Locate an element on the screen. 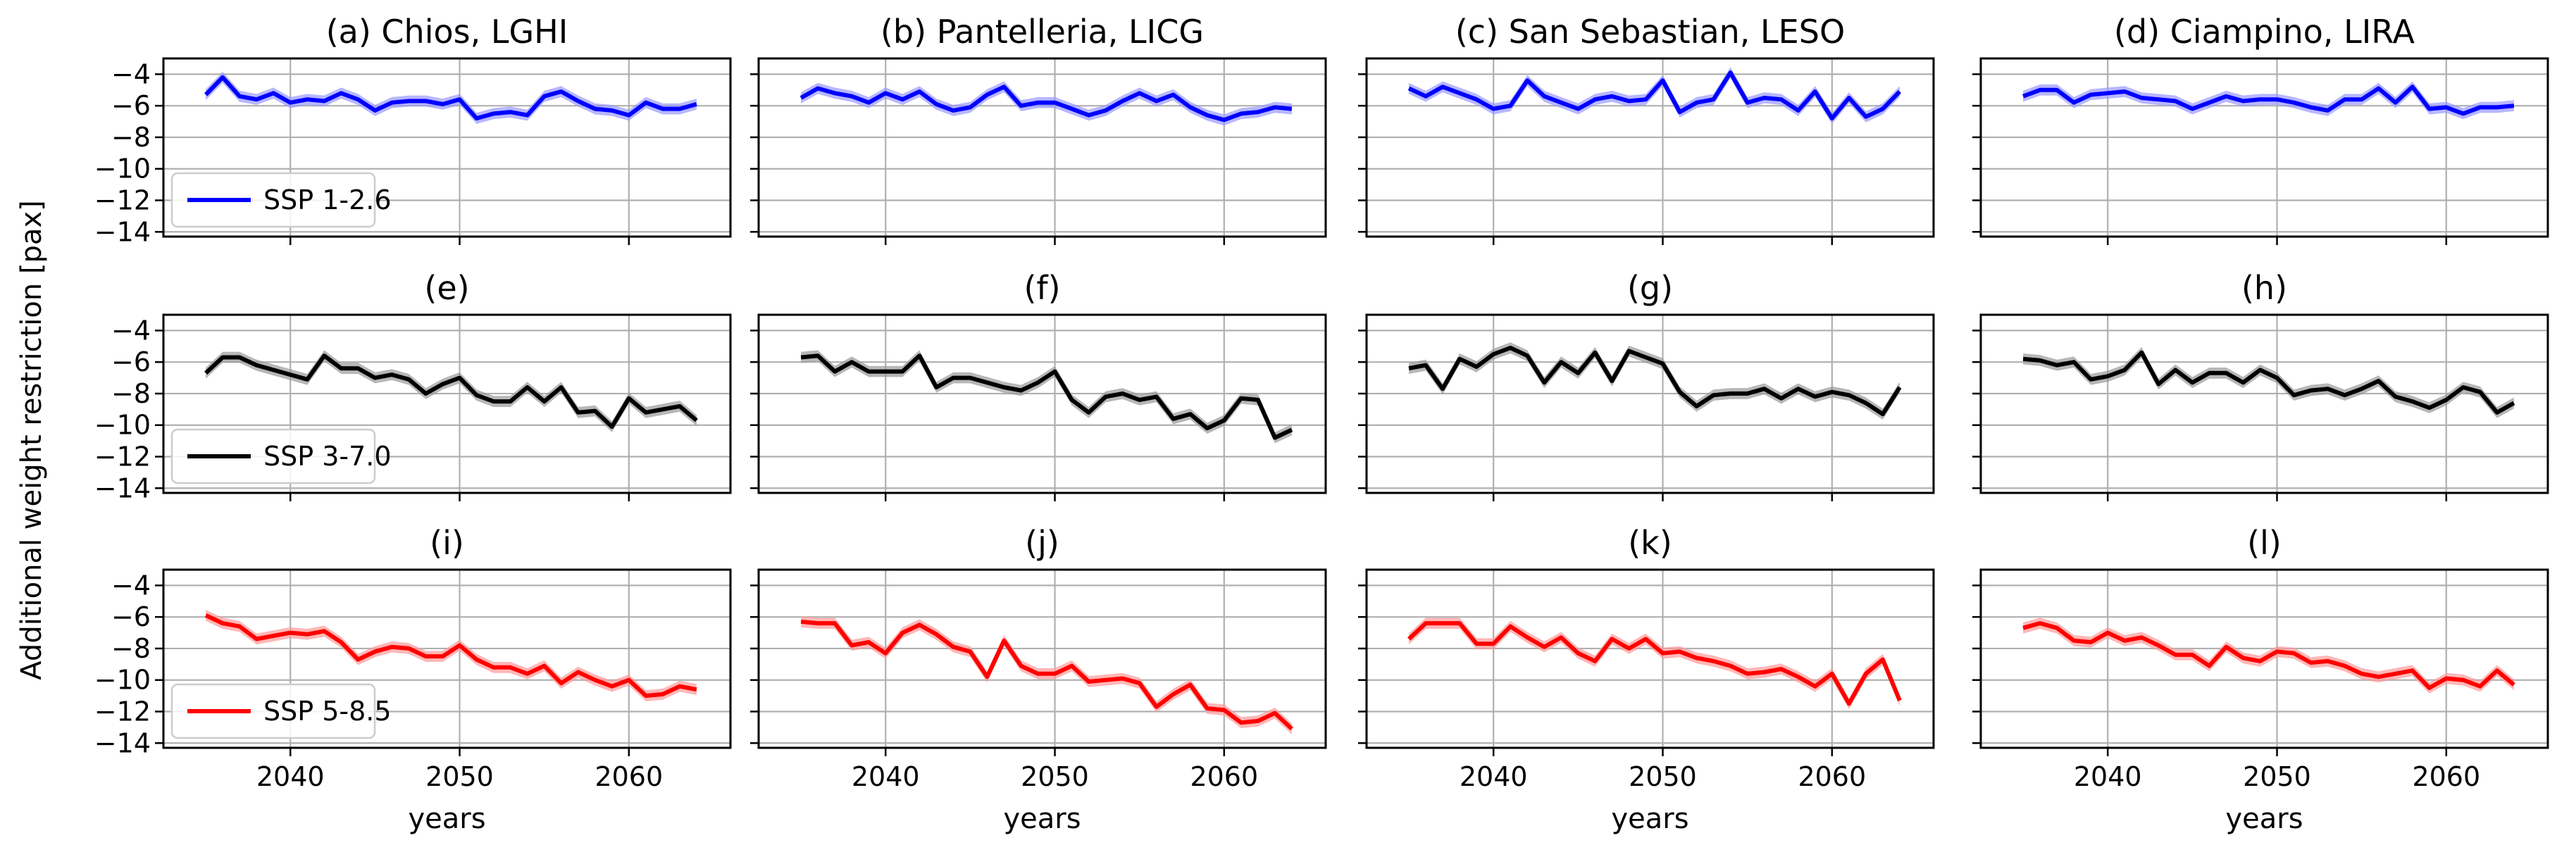 The image size is (2576, 864). y-tick-label: −6 is located at coordinates (131, 105).